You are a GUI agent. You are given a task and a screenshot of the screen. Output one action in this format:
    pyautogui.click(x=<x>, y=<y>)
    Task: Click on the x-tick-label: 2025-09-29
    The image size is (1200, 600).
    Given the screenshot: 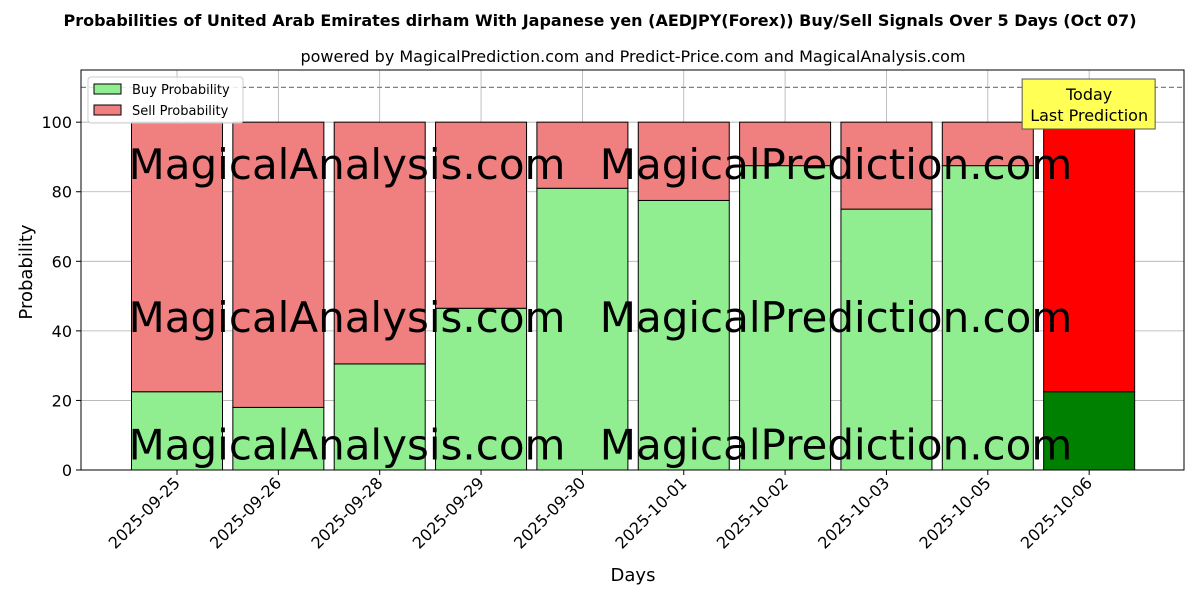 What is the action you would take?
    pyautogui.click(x=448, y=512)
    